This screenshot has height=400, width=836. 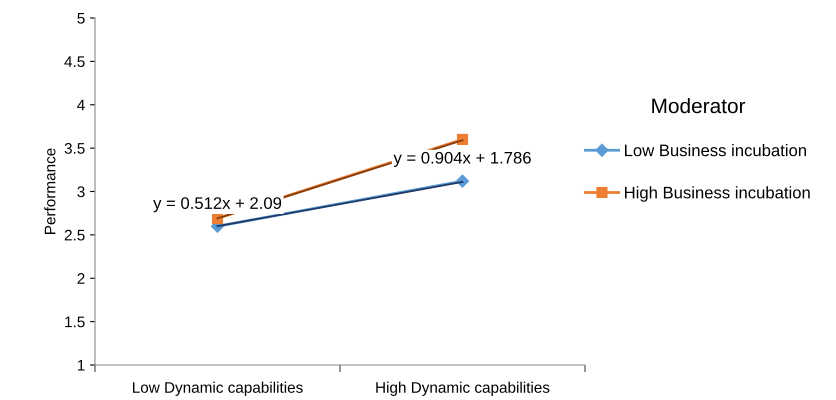 I want to click on legend-label: High Business incubation, so click(x=717, y=194).